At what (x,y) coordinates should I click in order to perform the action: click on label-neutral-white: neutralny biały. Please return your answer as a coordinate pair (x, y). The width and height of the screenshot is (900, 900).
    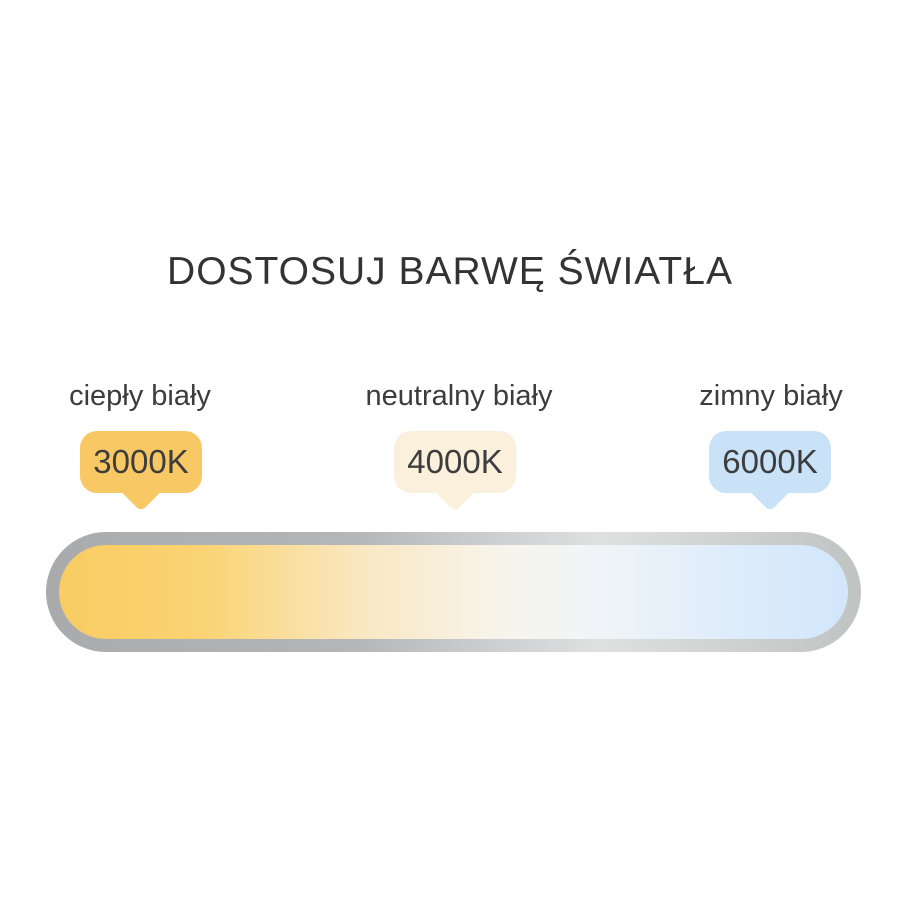
    Looking at the image, I should click on (459, 396).